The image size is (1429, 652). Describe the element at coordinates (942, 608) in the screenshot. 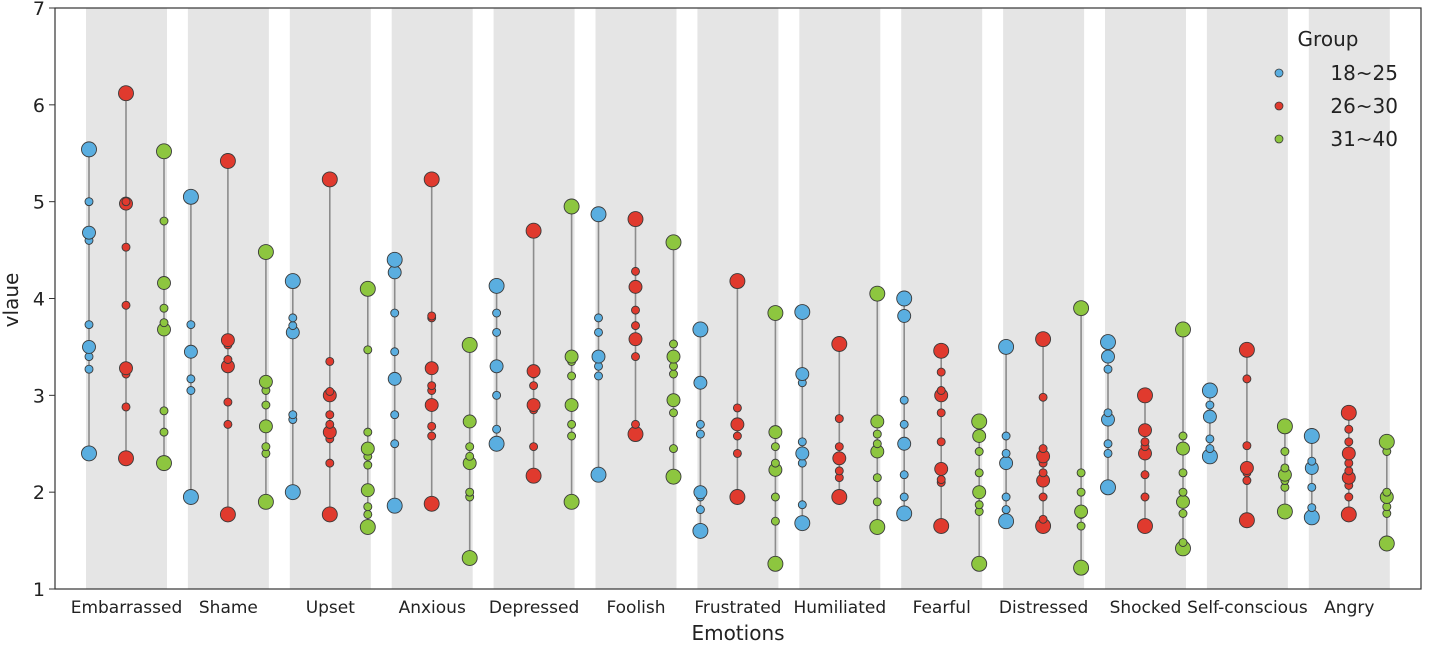

I see `x-tick-label: Fearful` at that location.